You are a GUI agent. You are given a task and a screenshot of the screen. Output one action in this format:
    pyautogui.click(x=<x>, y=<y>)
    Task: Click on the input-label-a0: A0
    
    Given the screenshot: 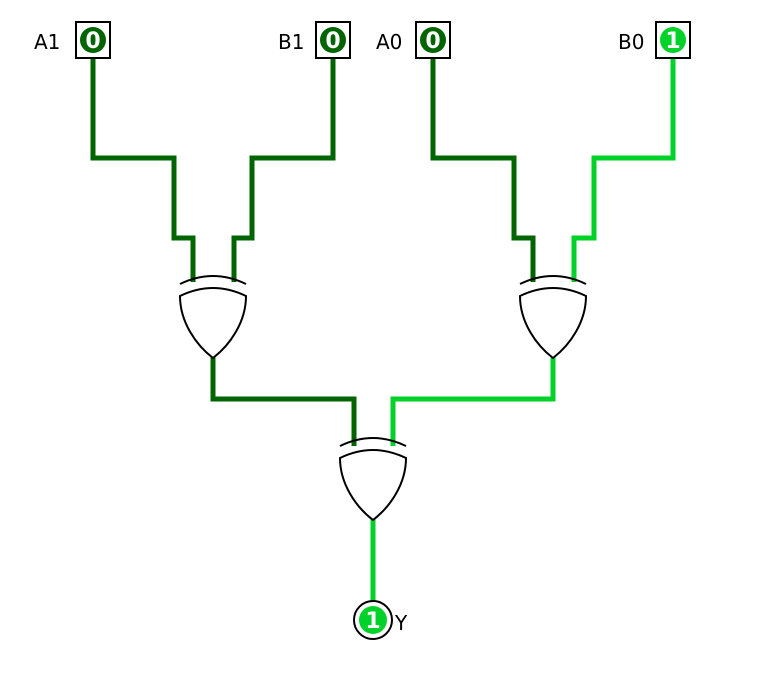 What is the action you would take?
    pyautogui.click(x=389, y=42)
    